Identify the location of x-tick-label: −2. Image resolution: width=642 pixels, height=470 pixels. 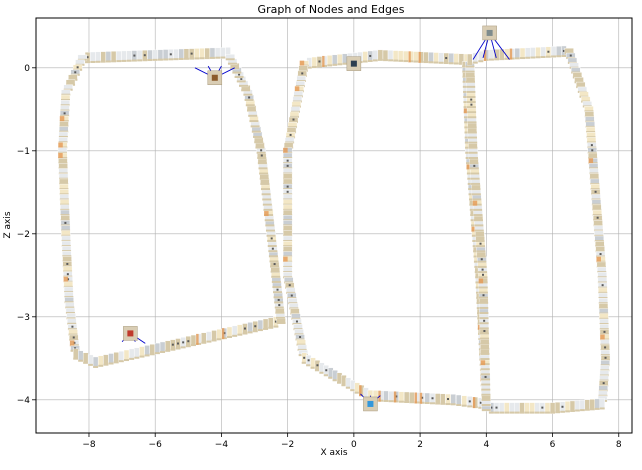
(287, 445).